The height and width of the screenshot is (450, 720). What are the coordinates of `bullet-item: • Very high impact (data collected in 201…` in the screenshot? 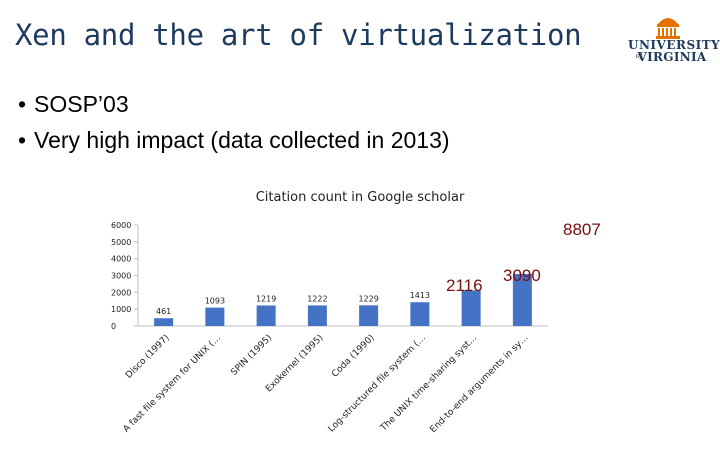 It's located at (234, 140).